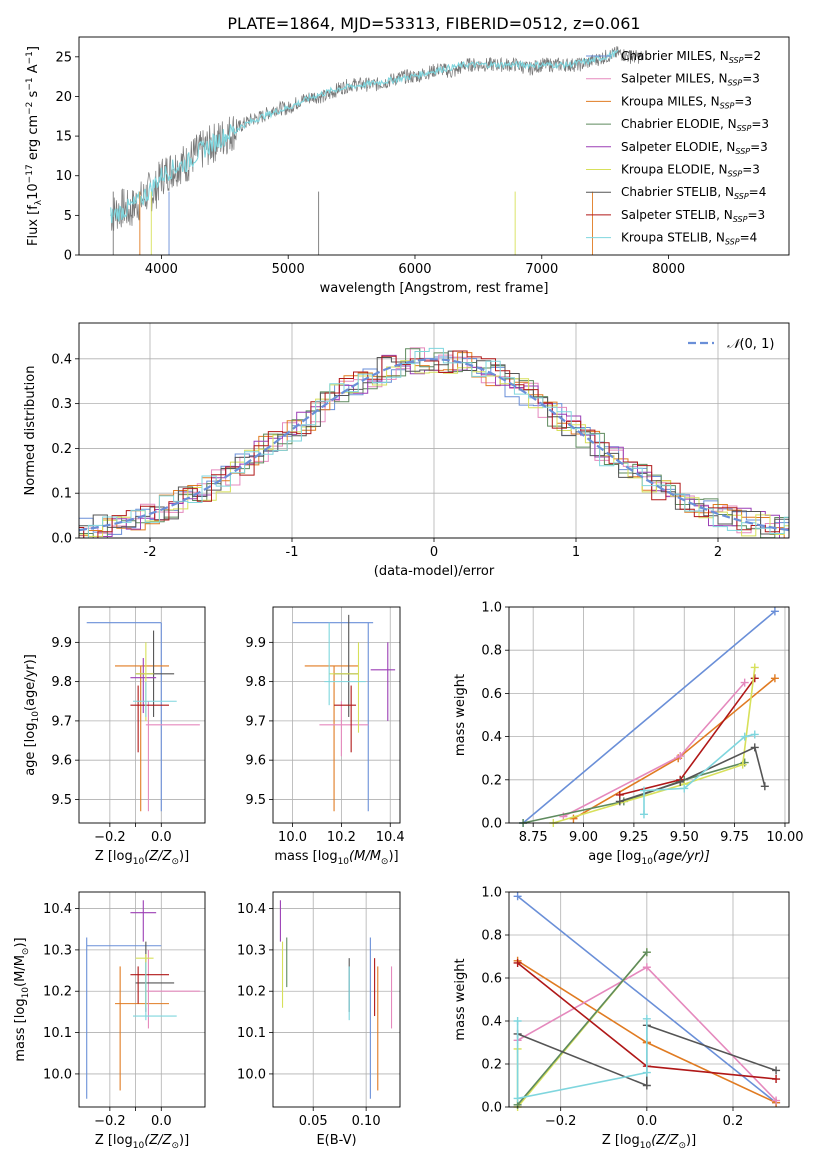  Describe the element at coordinates (390, 837) in the screenshot. I see `x-tick-label: 10.4` at that location.